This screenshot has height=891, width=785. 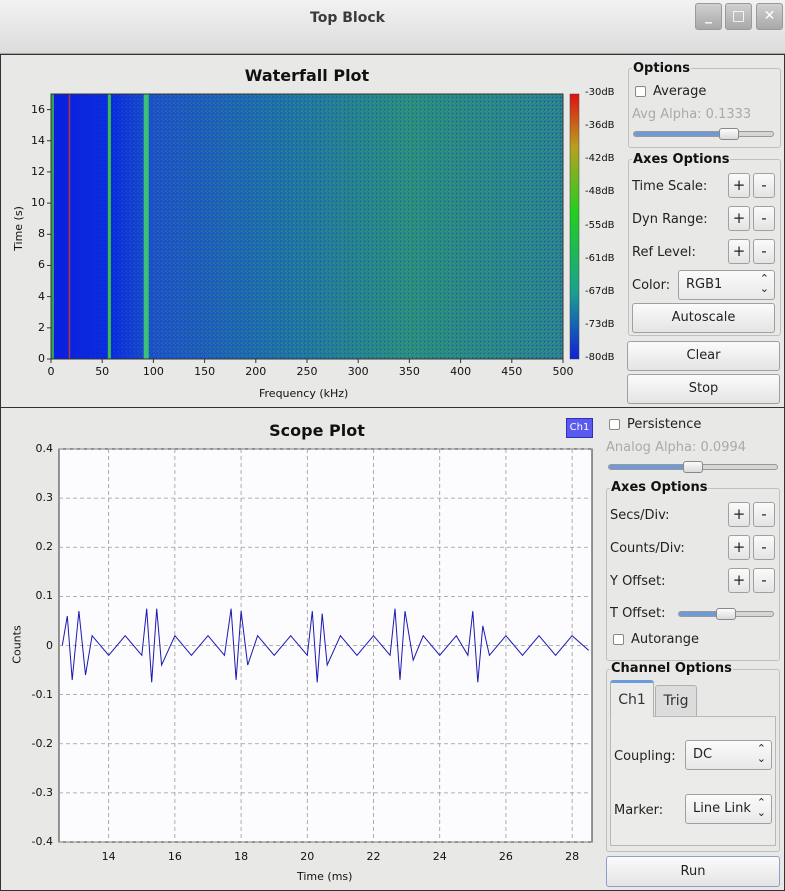 What do you see at coordinates (659, 487) in the screenshot?
I see `scope-axes-options-title: Axes Options` at bounding box center [659, 487].